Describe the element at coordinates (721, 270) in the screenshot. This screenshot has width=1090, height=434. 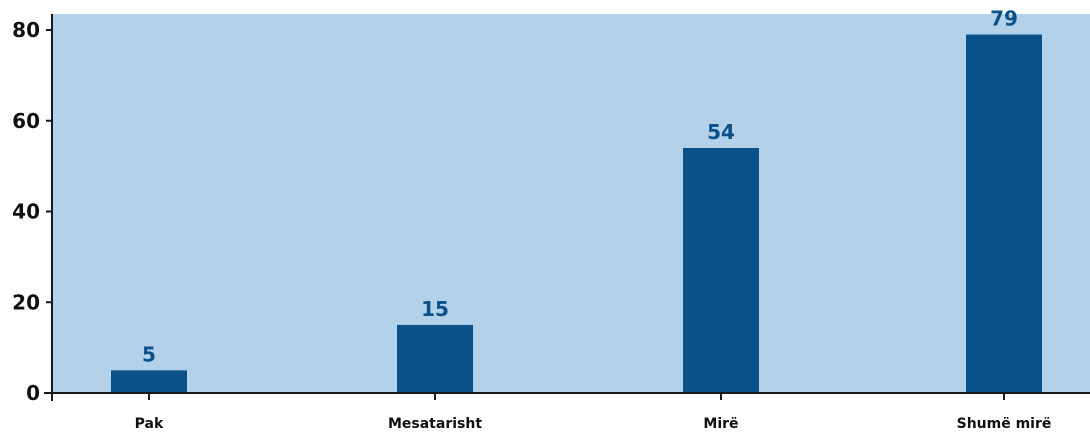
I see `bar-mirë` at that location.